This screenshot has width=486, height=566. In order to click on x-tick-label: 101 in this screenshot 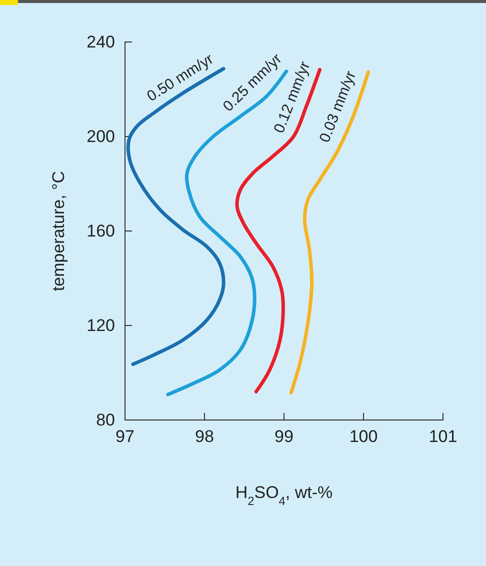, I will do `click(443, 436)`.